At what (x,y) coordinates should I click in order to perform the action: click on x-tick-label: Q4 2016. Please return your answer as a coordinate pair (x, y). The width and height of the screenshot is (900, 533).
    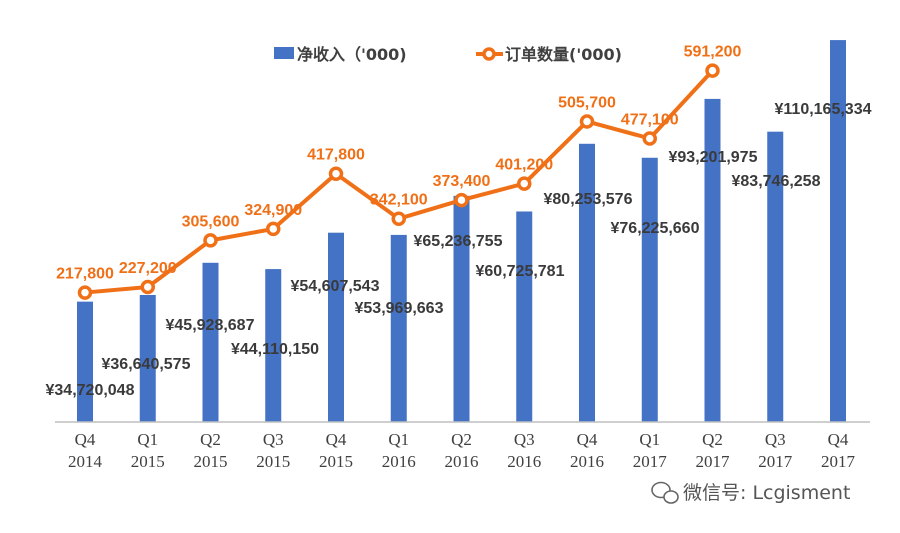
    Looking at the image, I should click on (587, 450).